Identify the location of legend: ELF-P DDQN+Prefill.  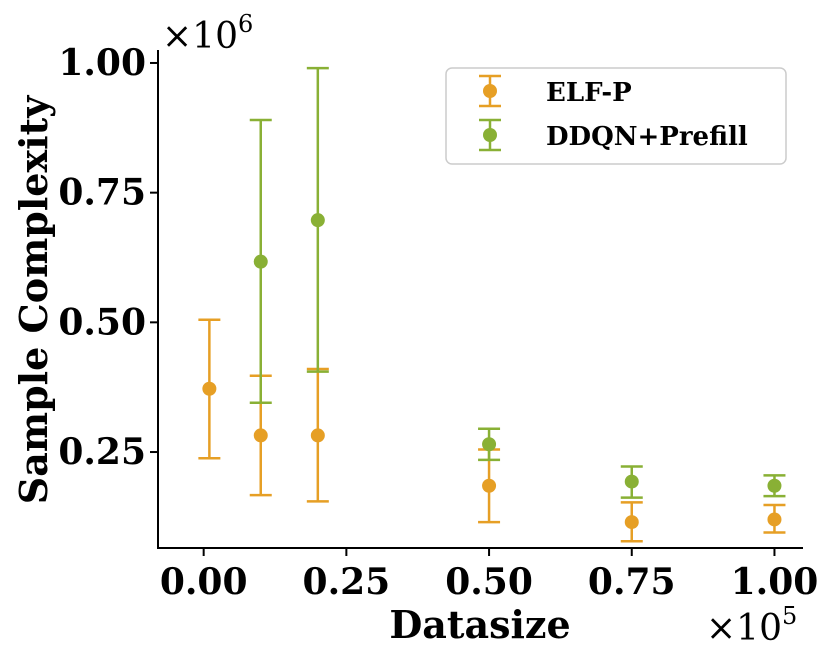
(616, 116).